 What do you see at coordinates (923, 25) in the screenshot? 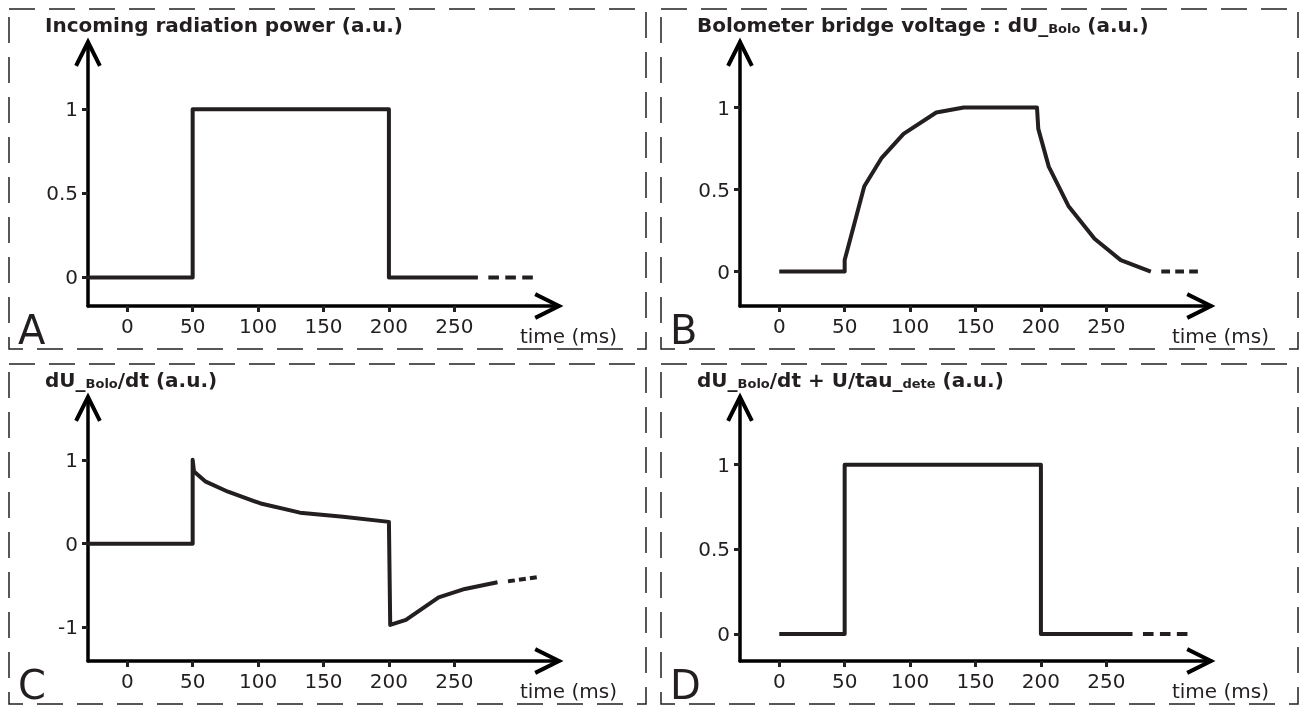
I see `chart-title: Bolometer bridge voltage : dU_Bolo (a.u.)` at bounding box center [923, 25].